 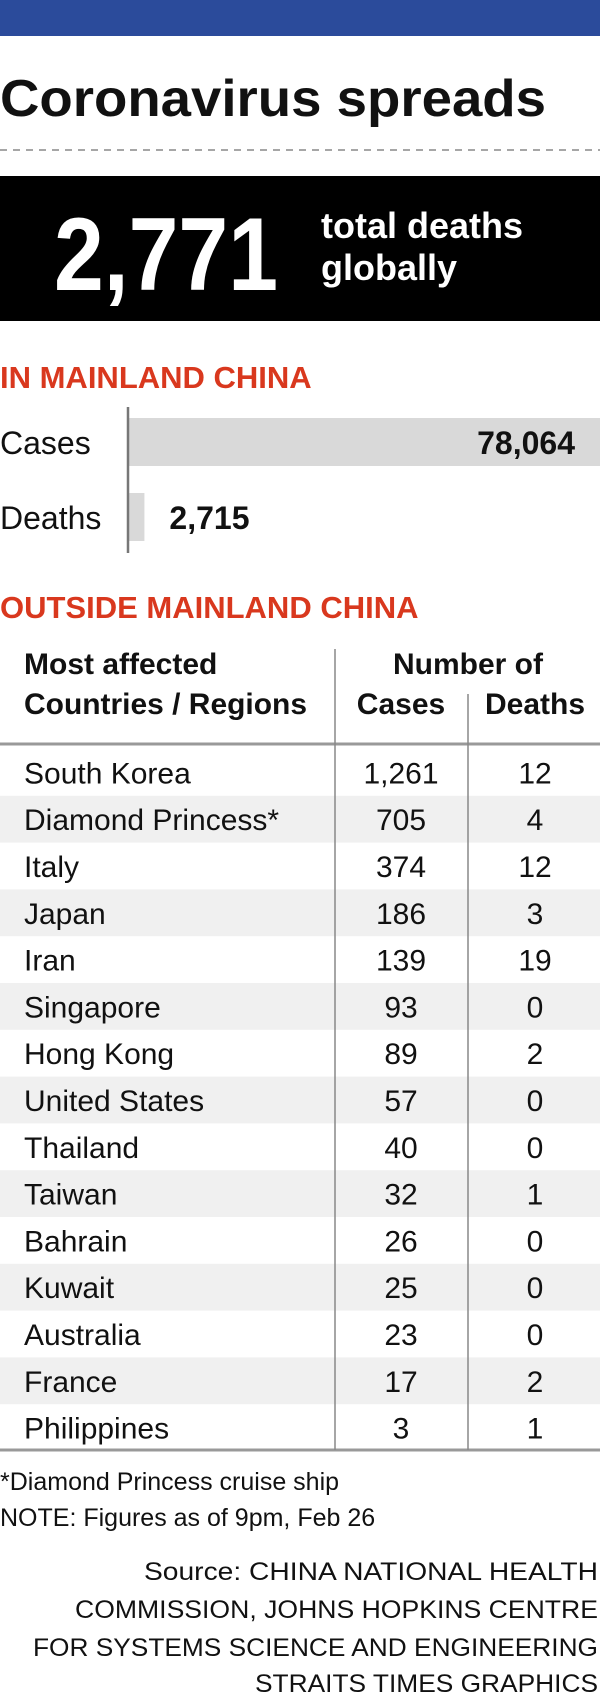 I want to click on value-label: 2,715, so click(x=209, y=518).